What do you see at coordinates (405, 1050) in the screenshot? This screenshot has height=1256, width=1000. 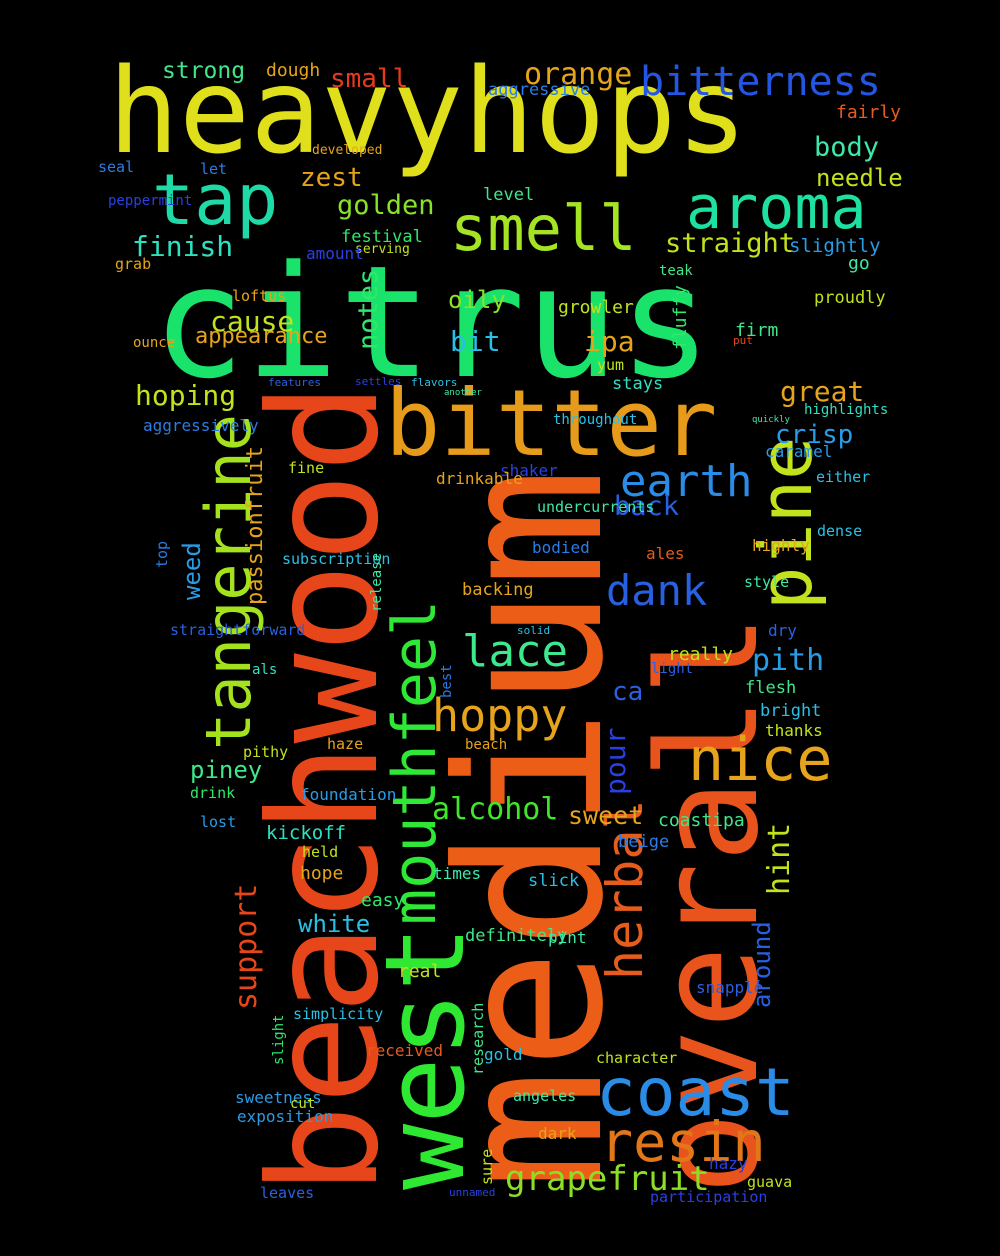 I see `cloud-word: received` at bounding box center [405, 1050].